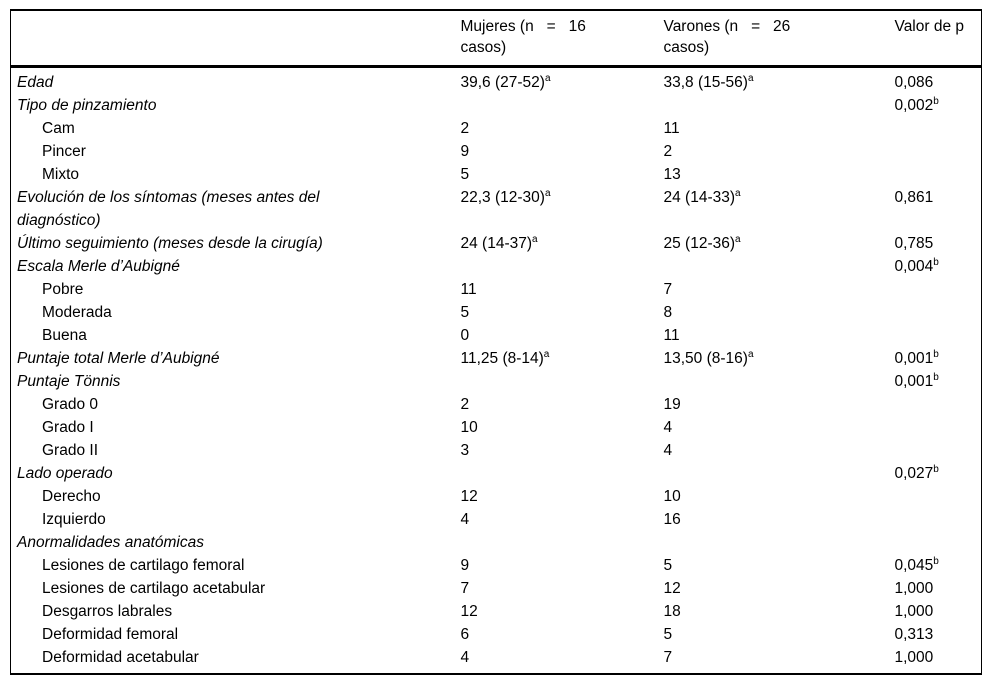  Describe the element at coordinates (120, 657) in the screenshot. I see `row-label-cell: Deformidad acetabular` at that location.